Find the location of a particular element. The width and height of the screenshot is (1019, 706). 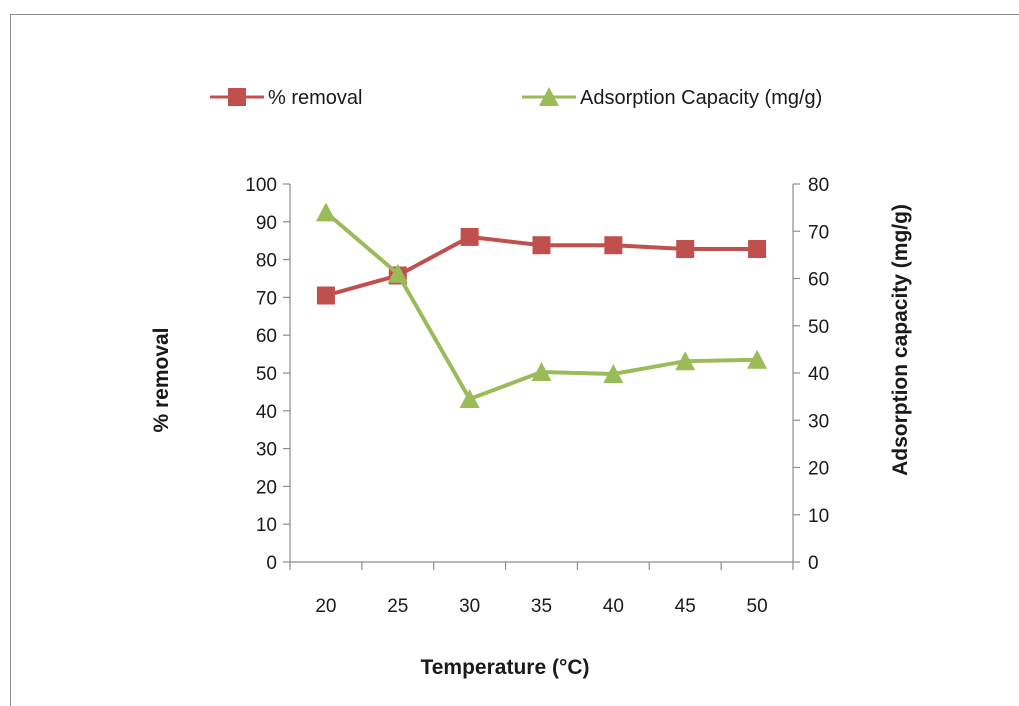

legend: % removal Adsorption Capacity (mg/g) is located at coordinates (516, 98).